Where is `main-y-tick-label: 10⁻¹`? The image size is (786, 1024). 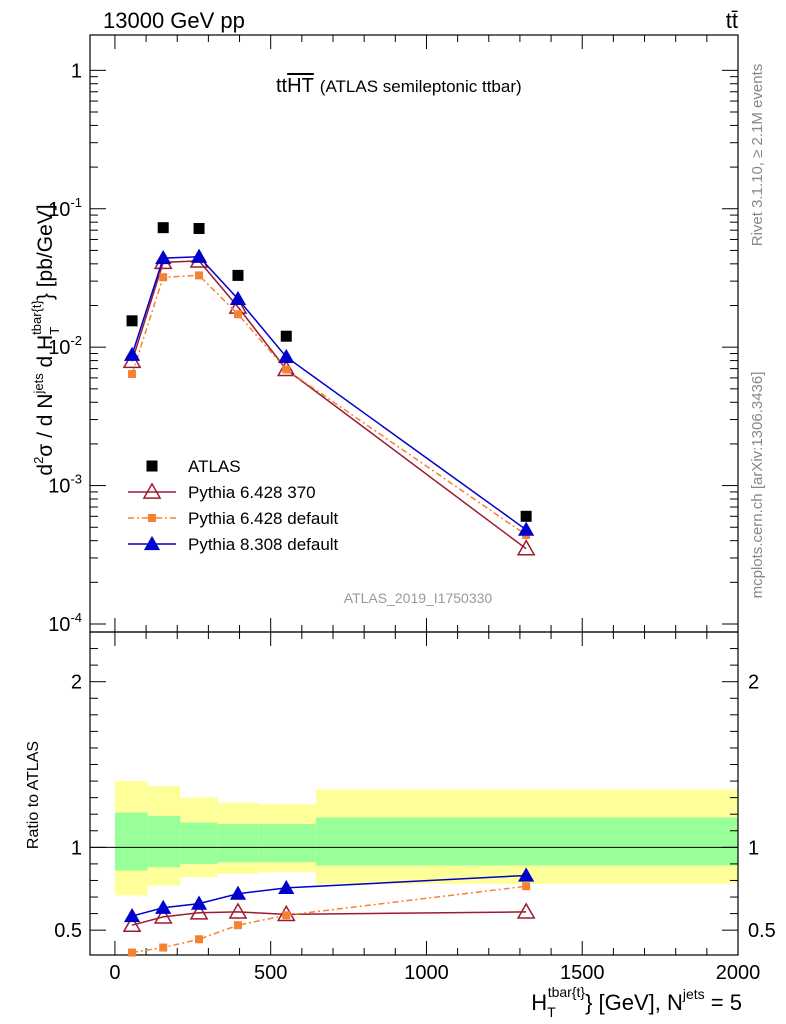
main-y-tick-label: 10⁻¹ is located at coordinates (65, 208).